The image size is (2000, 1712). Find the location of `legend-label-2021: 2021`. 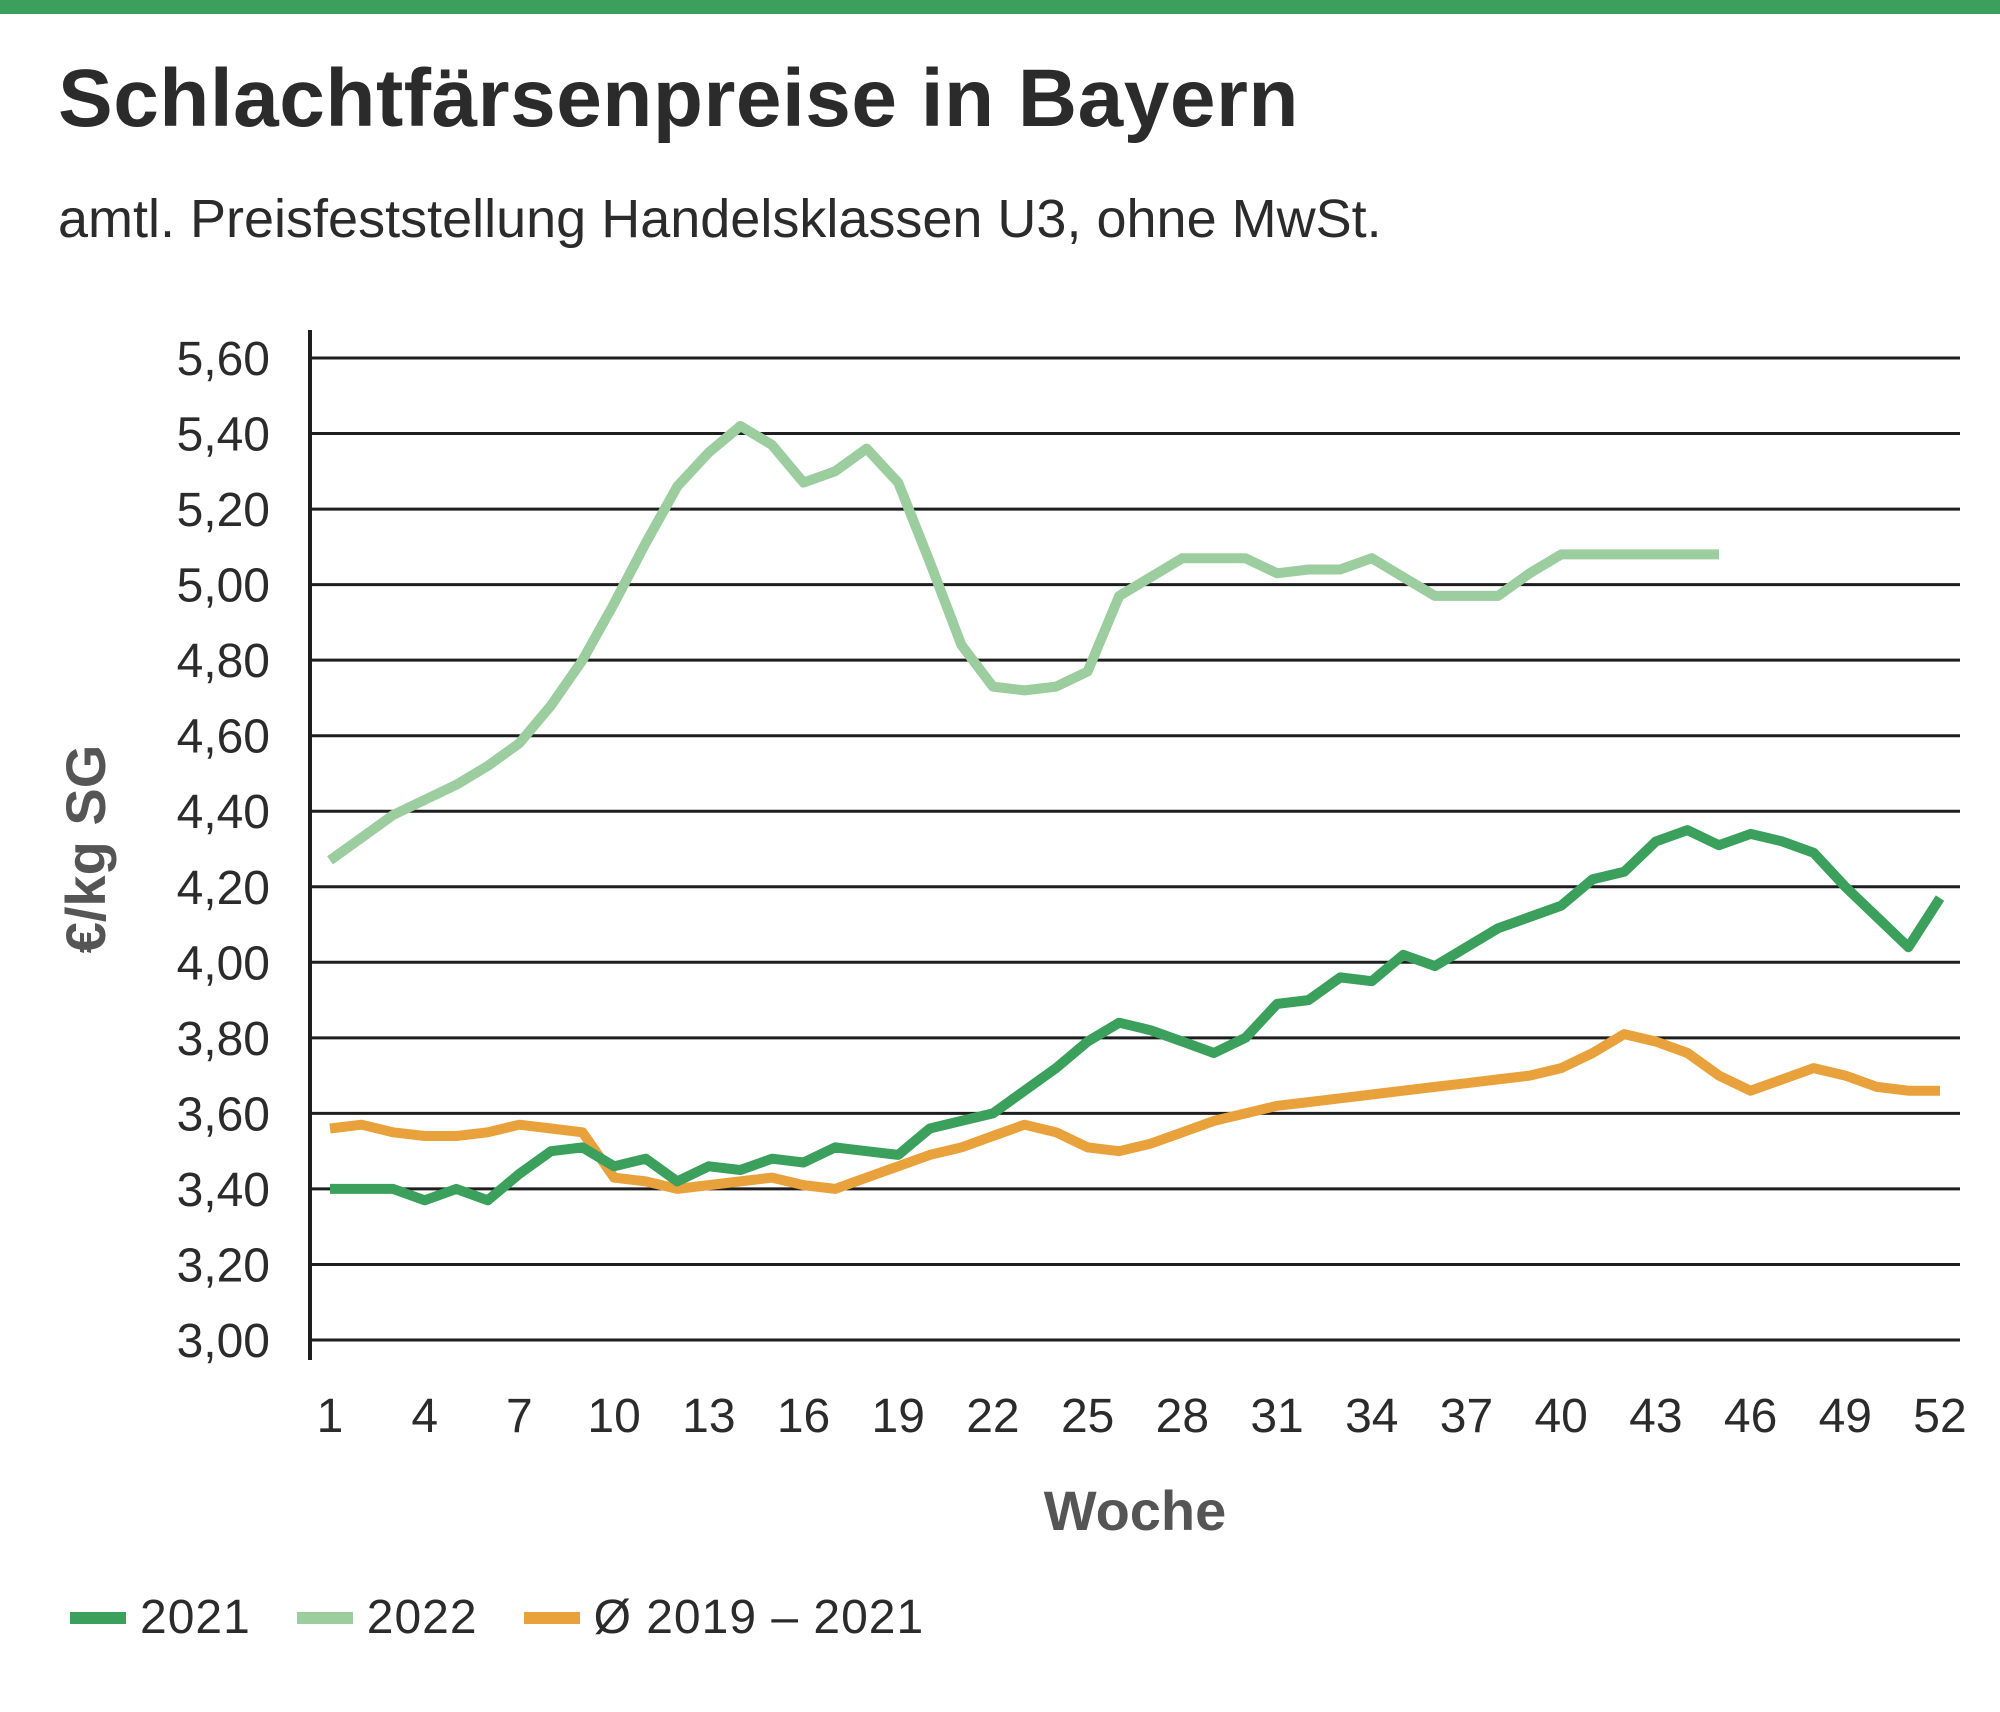

legend-label-2021: 2021 is located at coordinates (195, 1617).